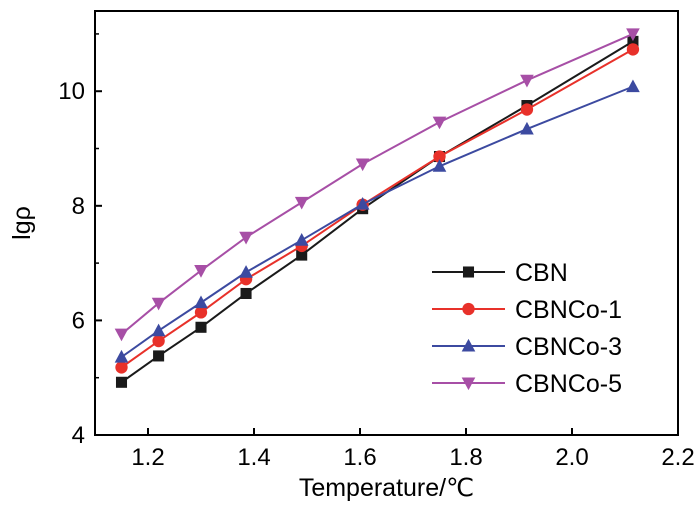 The image size is (700, 510). I want to click on y-tick-label: 8, so click(78, 206).